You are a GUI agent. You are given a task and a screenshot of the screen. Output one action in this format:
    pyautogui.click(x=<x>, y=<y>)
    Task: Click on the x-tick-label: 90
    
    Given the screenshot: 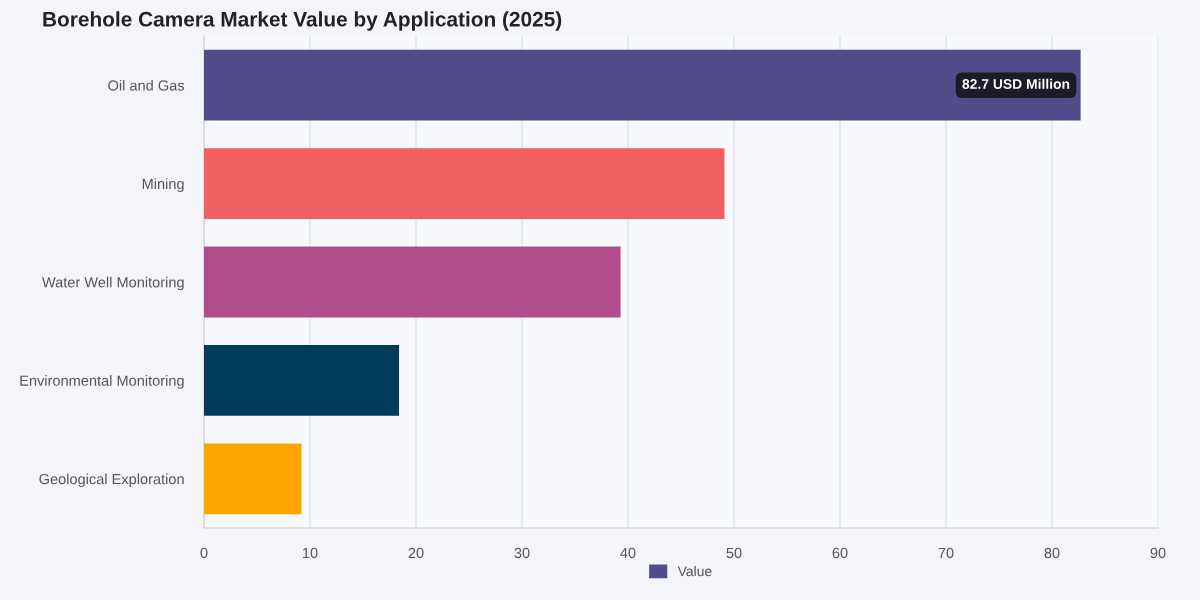 What is the action you would take?
    pyautogui.click(x=1158, y=553)
    